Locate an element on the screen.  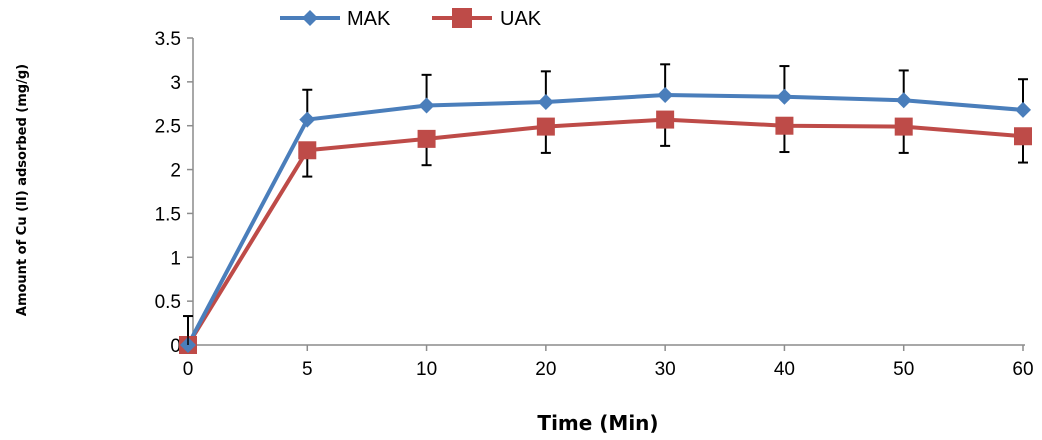
x-tick-label: 40 is located at coordinates (784, 369).